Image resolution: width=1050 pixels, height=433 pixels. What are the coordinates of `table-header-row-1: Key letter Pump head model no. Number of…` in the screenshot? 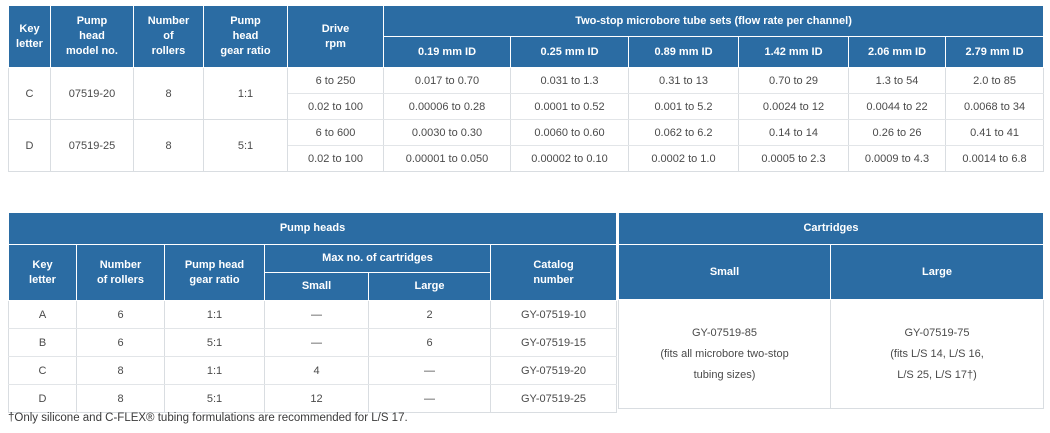 It's located at (526, 36).